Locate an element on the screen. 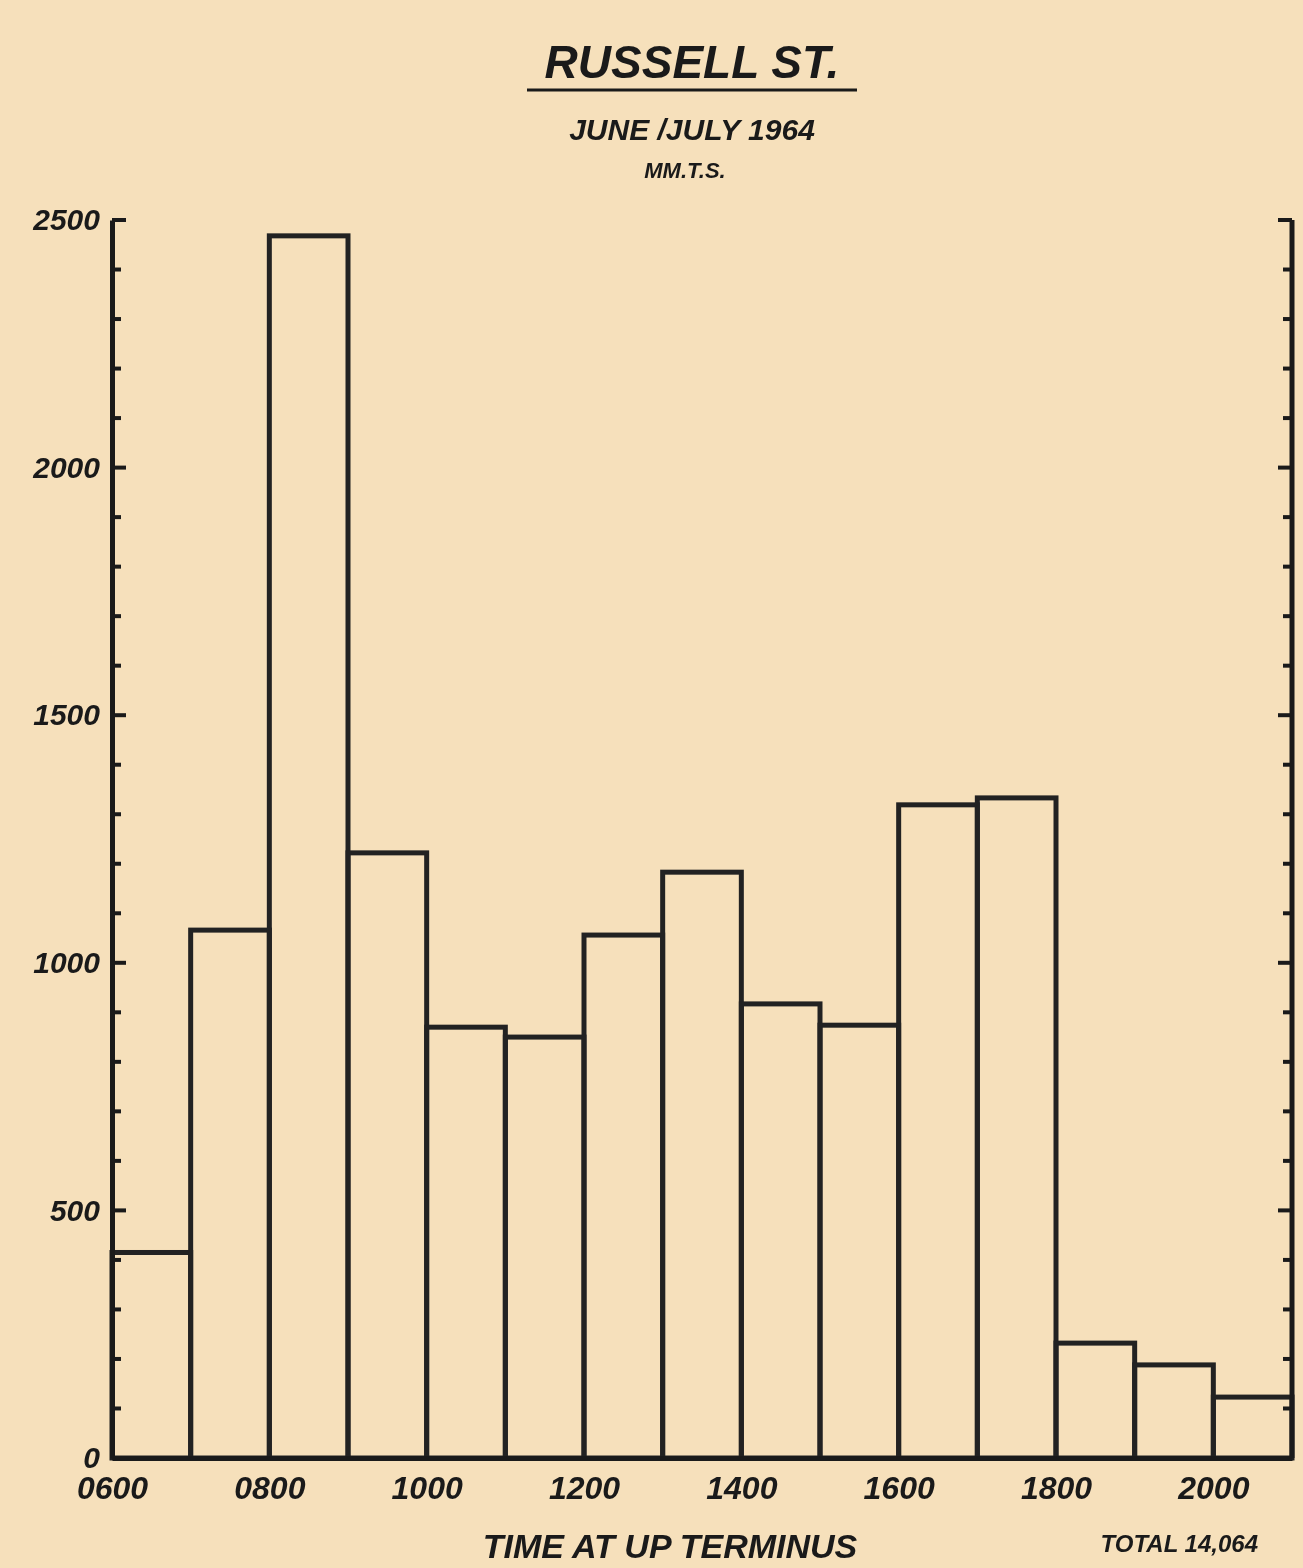 This screenshot has height=1568, width=1303. x-axis-title: TIME AT UP TERMINUS is located at coordinates (670, 1546).